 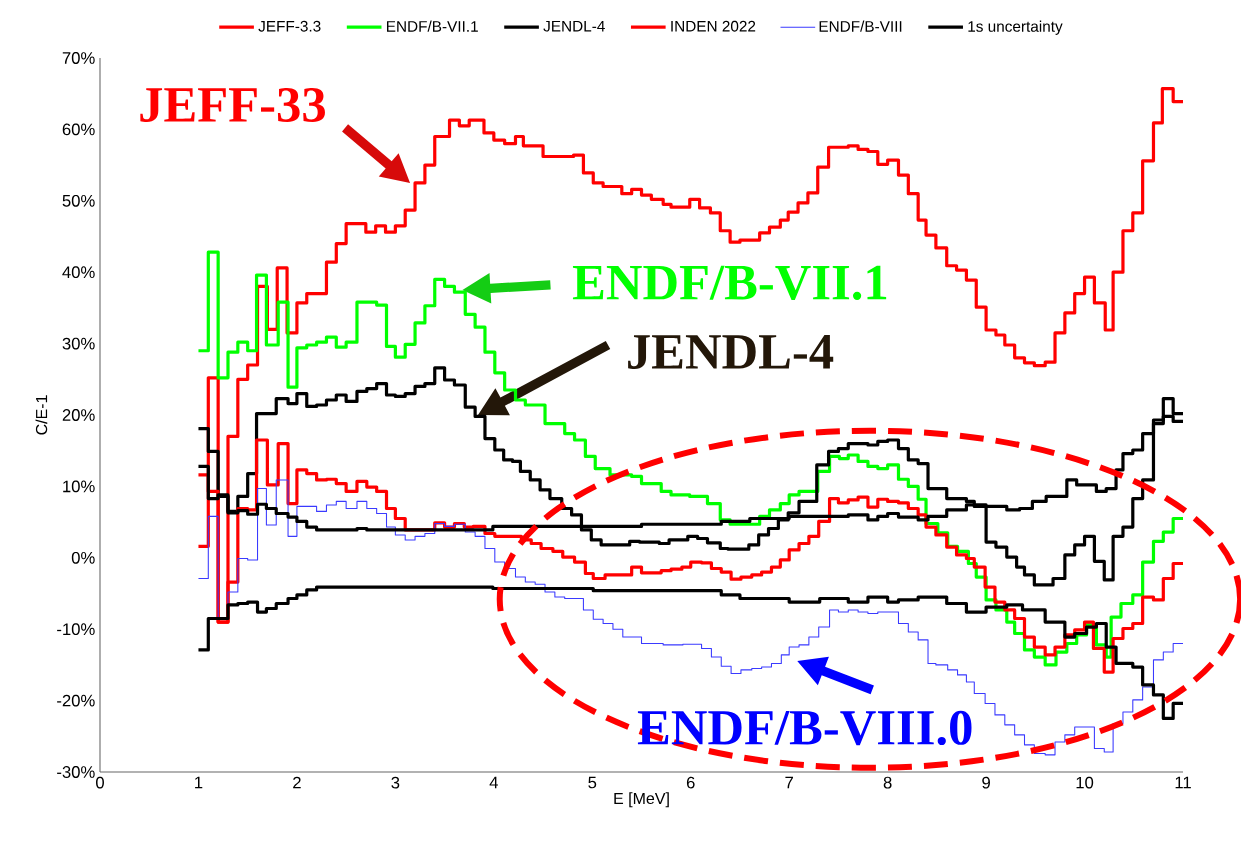 What do you see at coordinates (78, 200) in the screenshot?
I see `y-tick-label: 50%` at bounding box center [78, 200].